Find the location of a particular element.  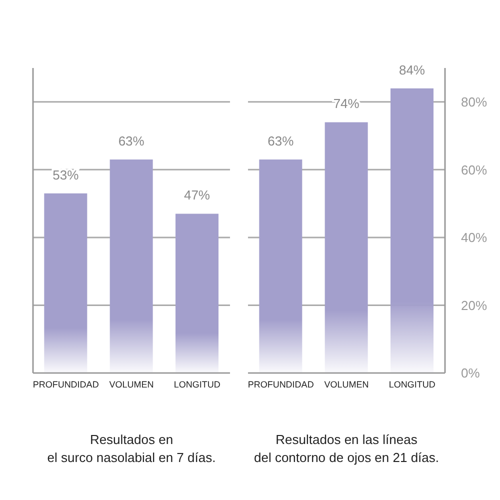

data-label: 84% is located at coordinates (412, 70).